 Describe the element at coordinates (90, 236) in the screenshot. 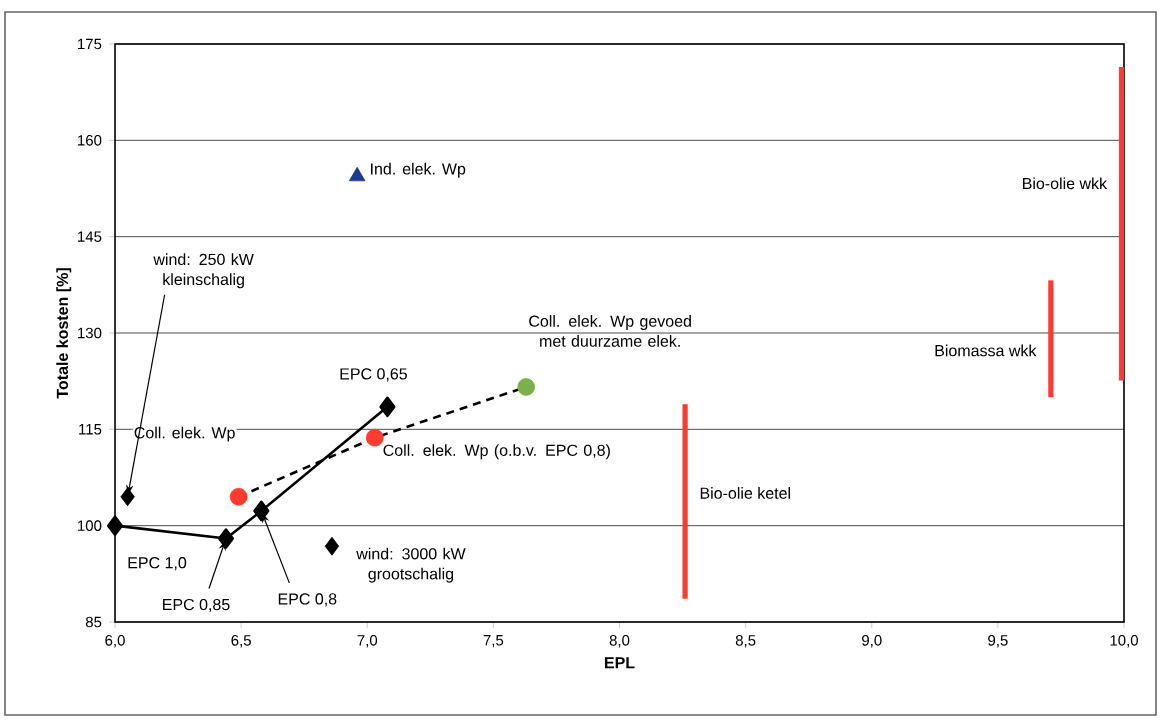

I see `y-tick-label: 145` at that location.